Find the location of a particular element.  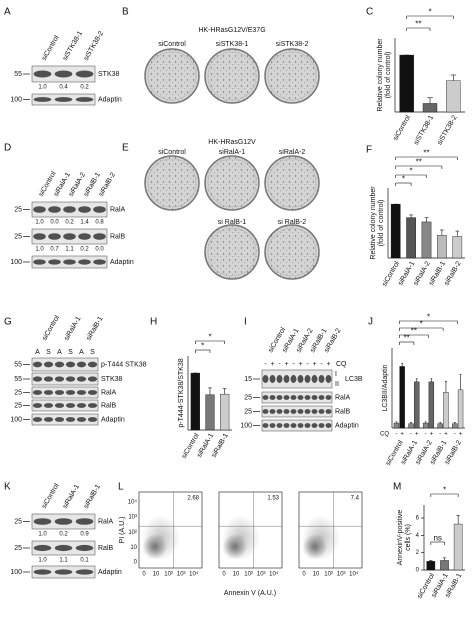

band-label: LC3B is located at coordinates (354, 379).